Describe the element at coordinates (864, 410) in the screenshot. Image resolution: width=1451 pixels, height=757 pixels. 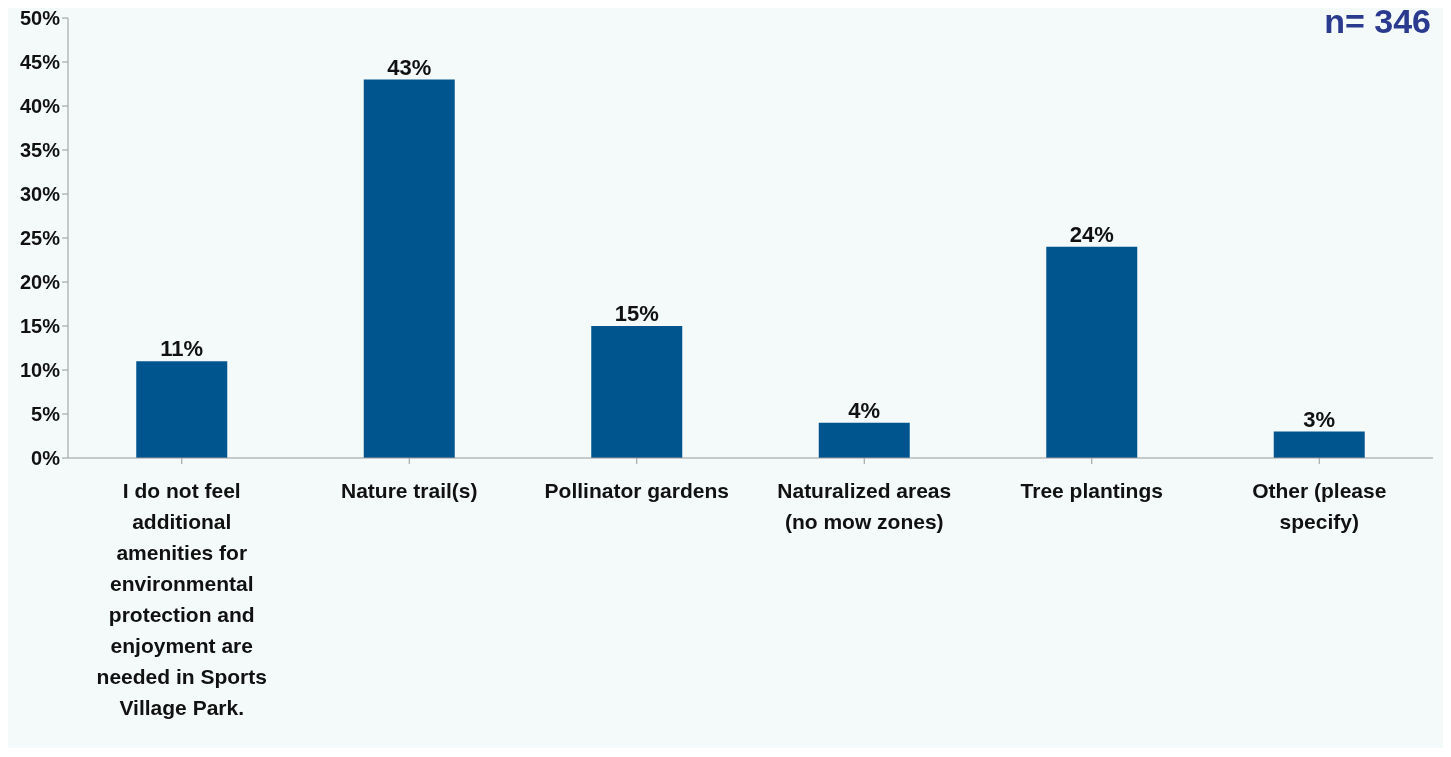
I see `data-label: 4%` at that location.